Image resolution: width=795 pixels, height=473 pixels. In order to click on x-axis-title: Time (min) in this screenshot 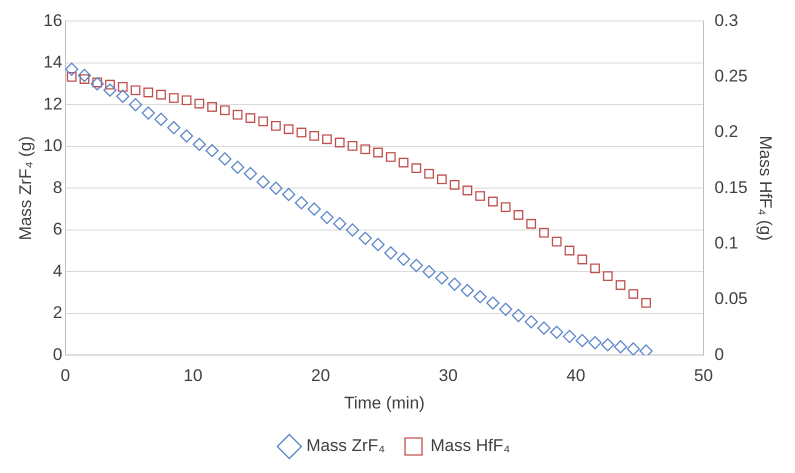, I will do `click(384, 402)`.